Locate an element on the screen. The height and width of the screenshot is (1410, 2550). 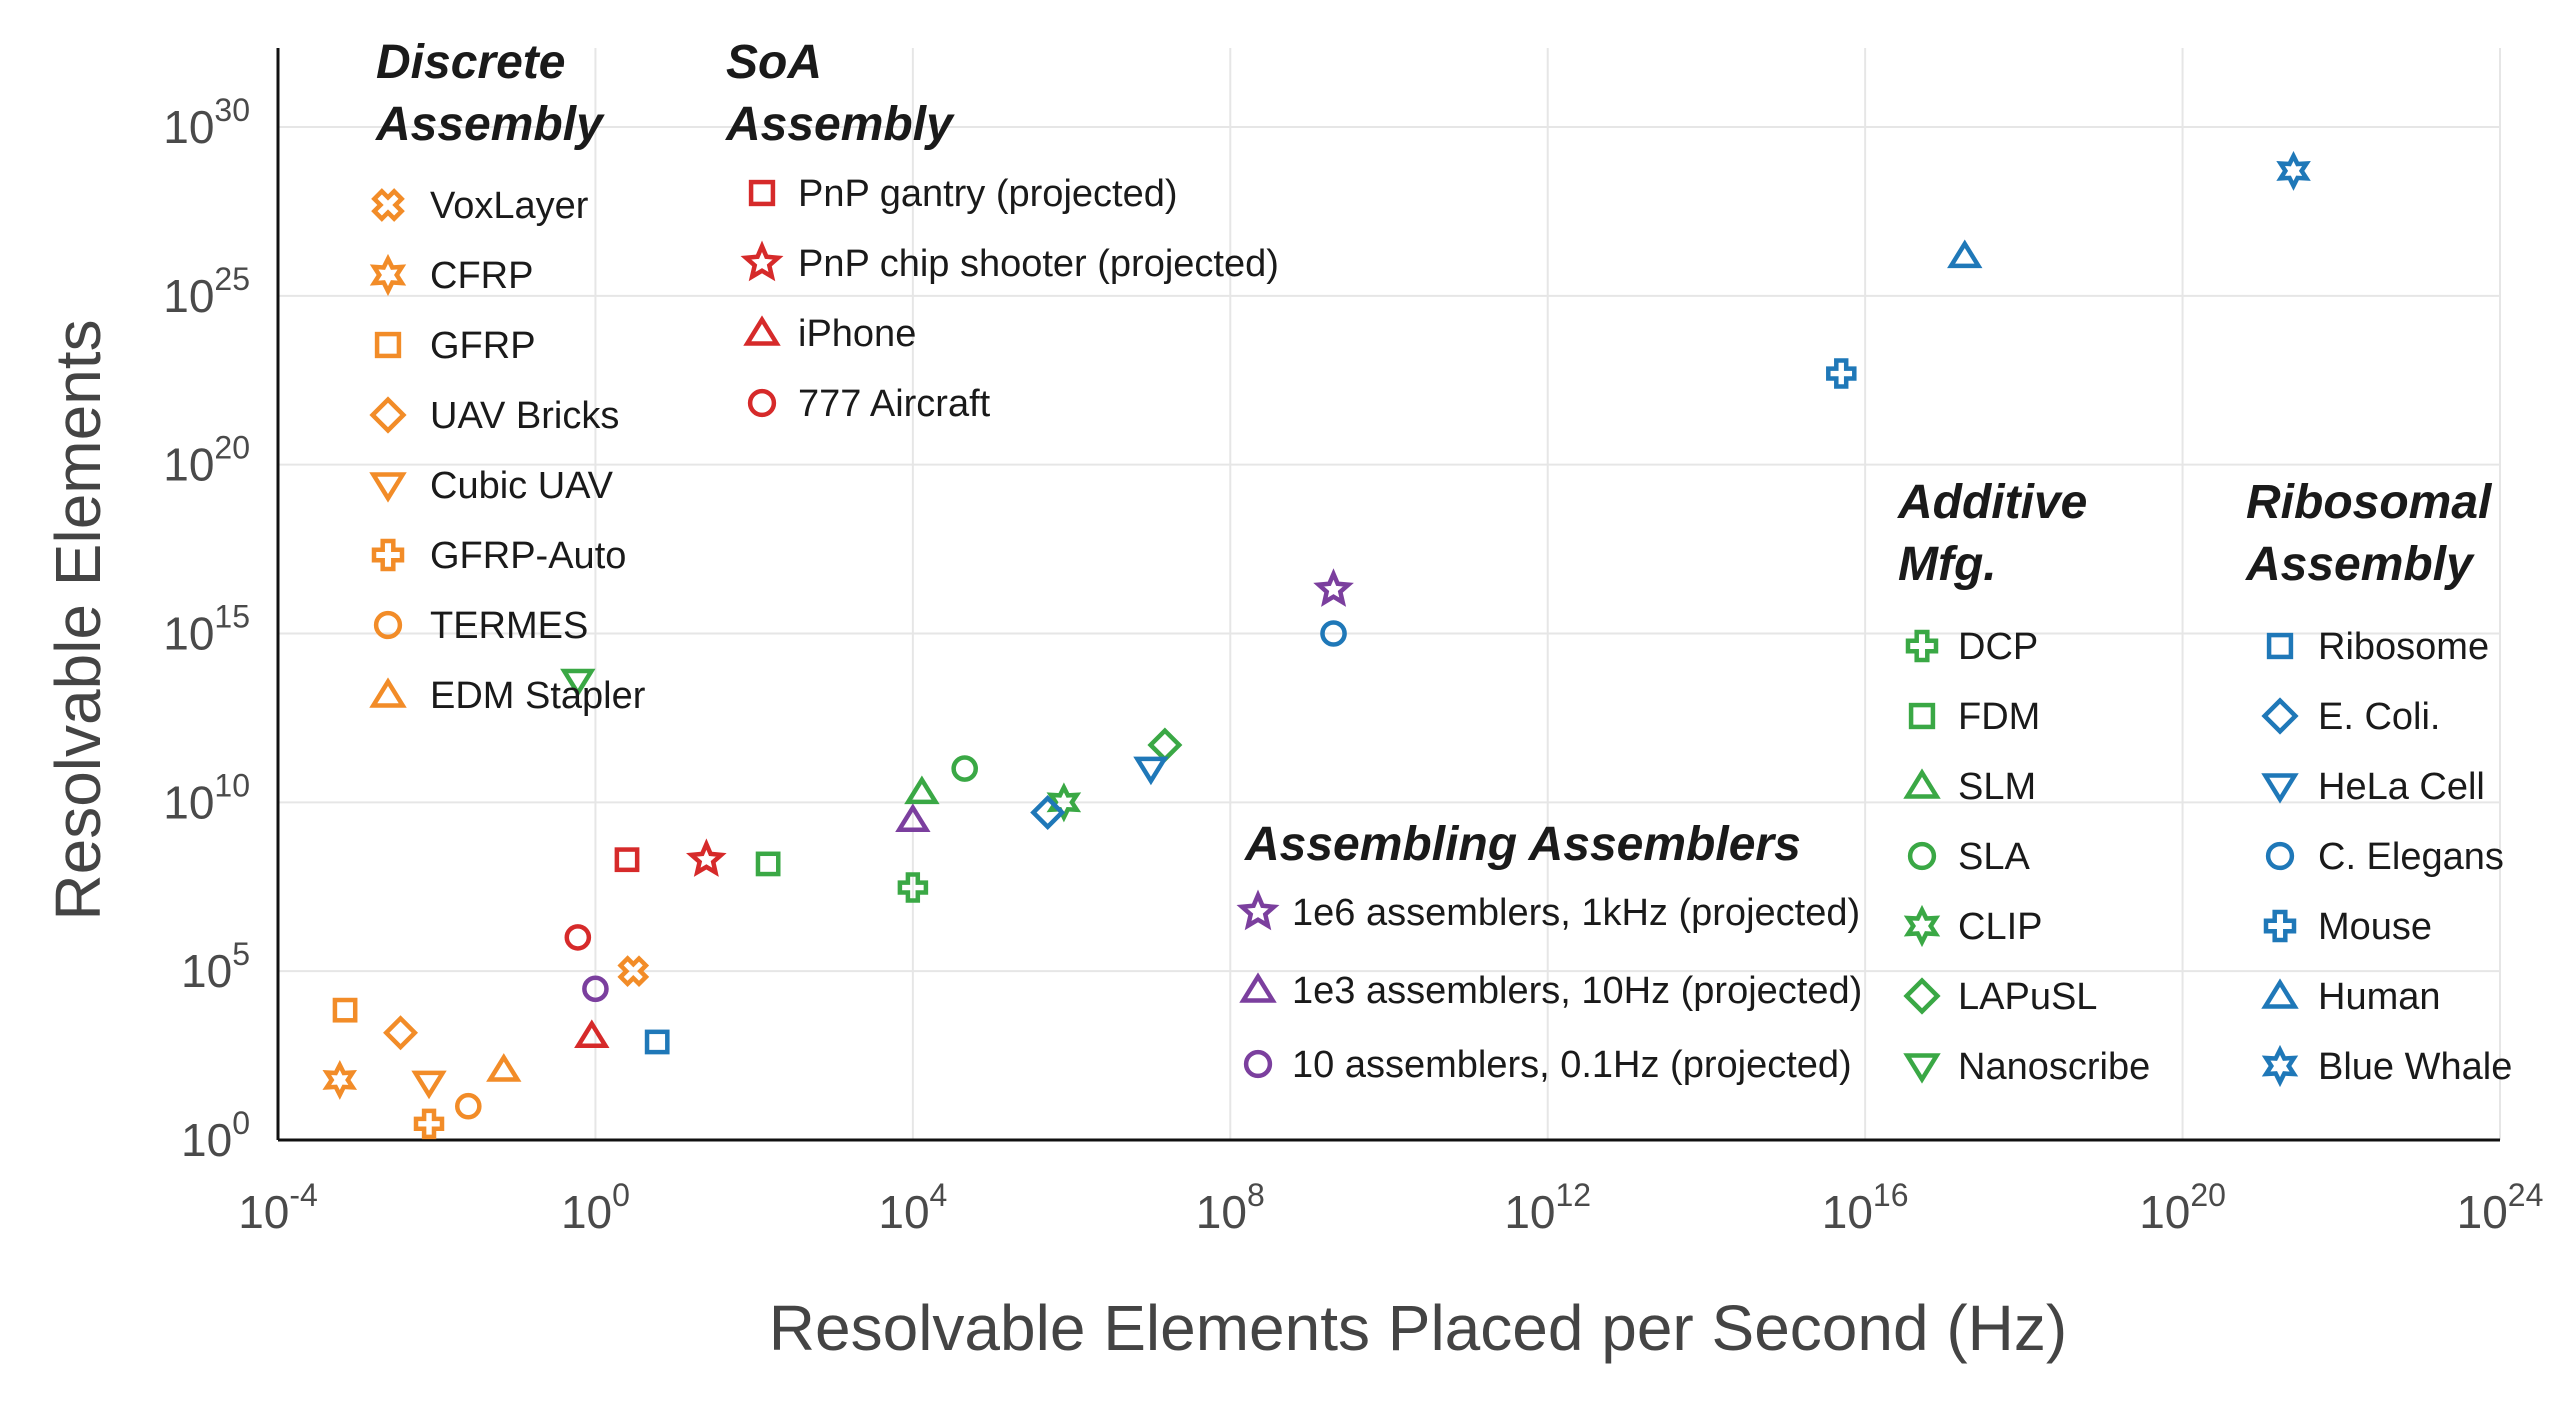
point-gfrp is located at coordinates (345, 1010).